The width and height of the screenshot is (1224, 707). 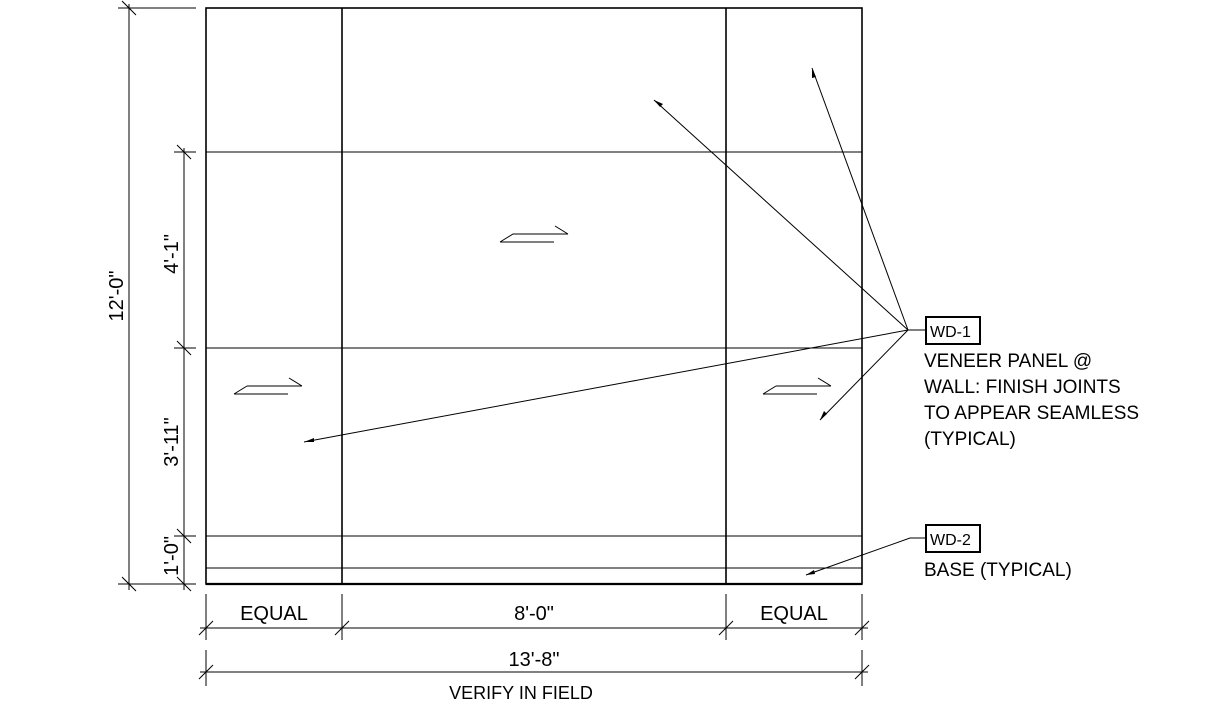 What do you see at coordinates (998, 570) in the screenshot?
I see `wd2-note-line-1: BASE (TYPICAL)` at bounding box center [998, 570].